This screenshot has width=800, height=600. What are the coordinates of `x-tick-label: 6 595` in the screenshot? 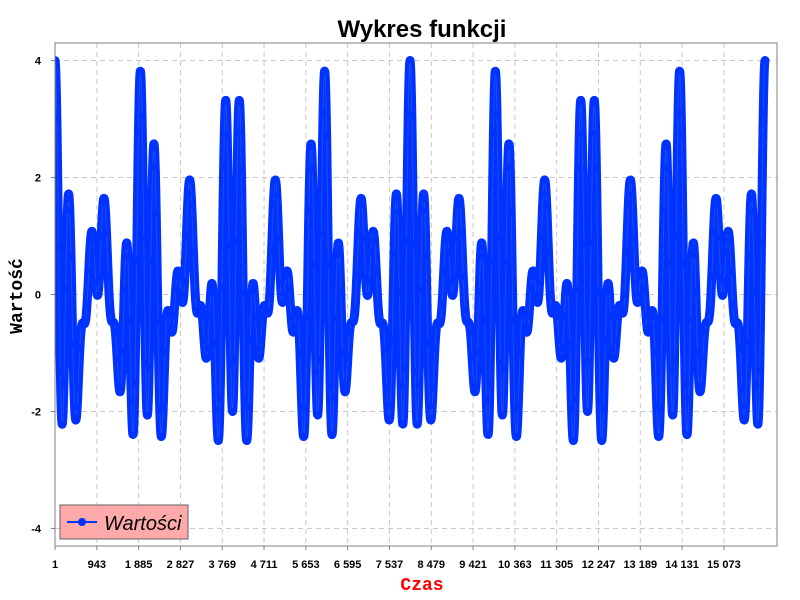 It's located at (348, 565).